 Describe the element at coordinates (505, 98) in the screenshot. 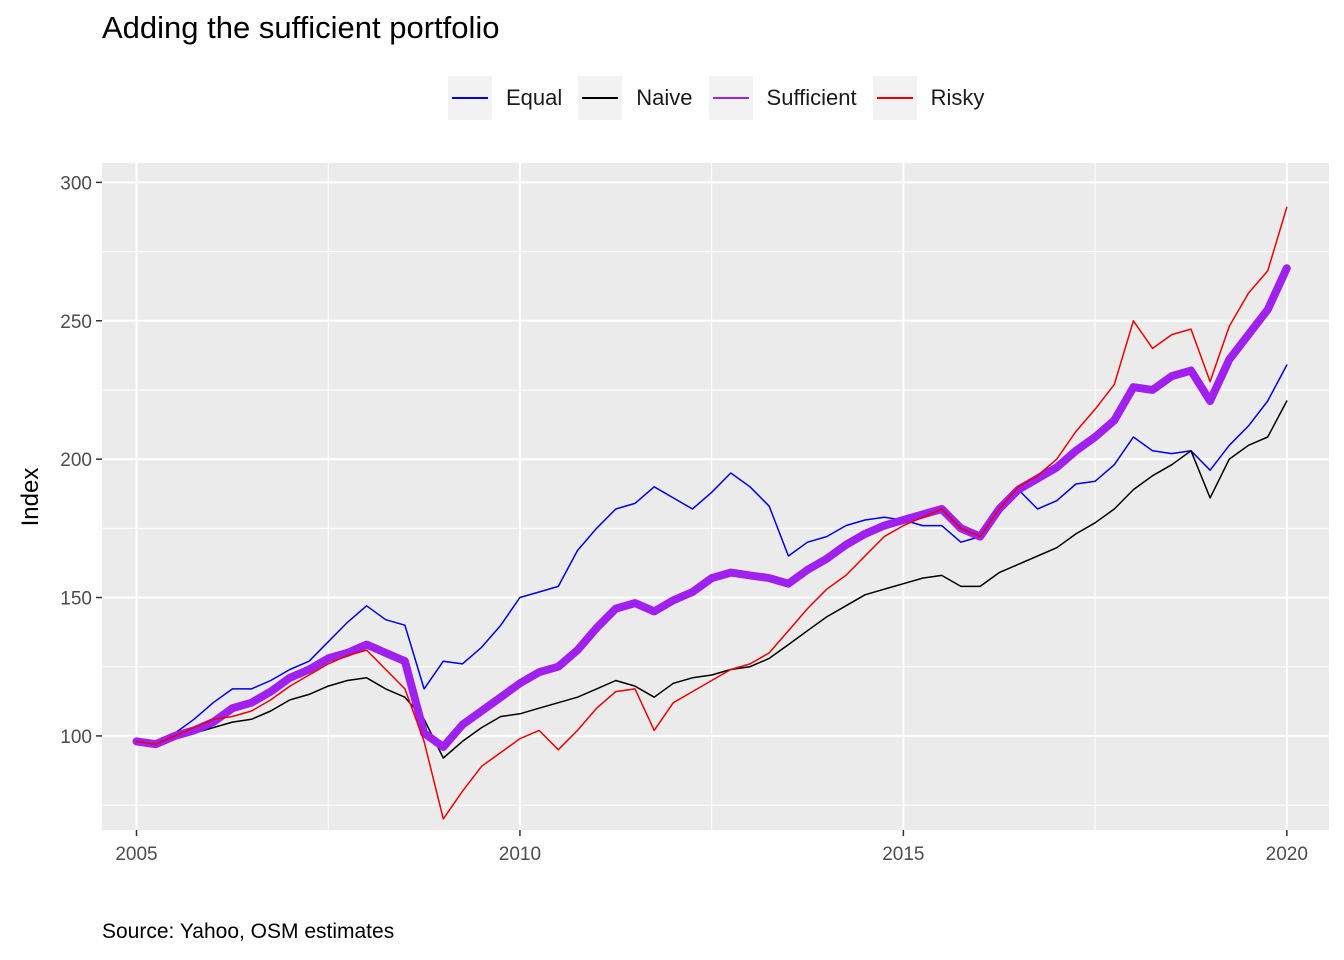

I see `legend-item-equal: Equal` at that location.